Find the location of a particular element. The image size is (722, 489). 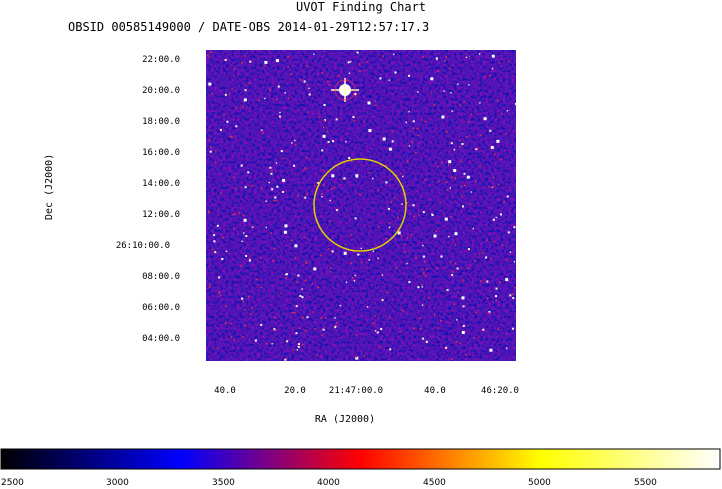

x-tick-label: 21:47:00.0 is located at coordinates (356, 391).